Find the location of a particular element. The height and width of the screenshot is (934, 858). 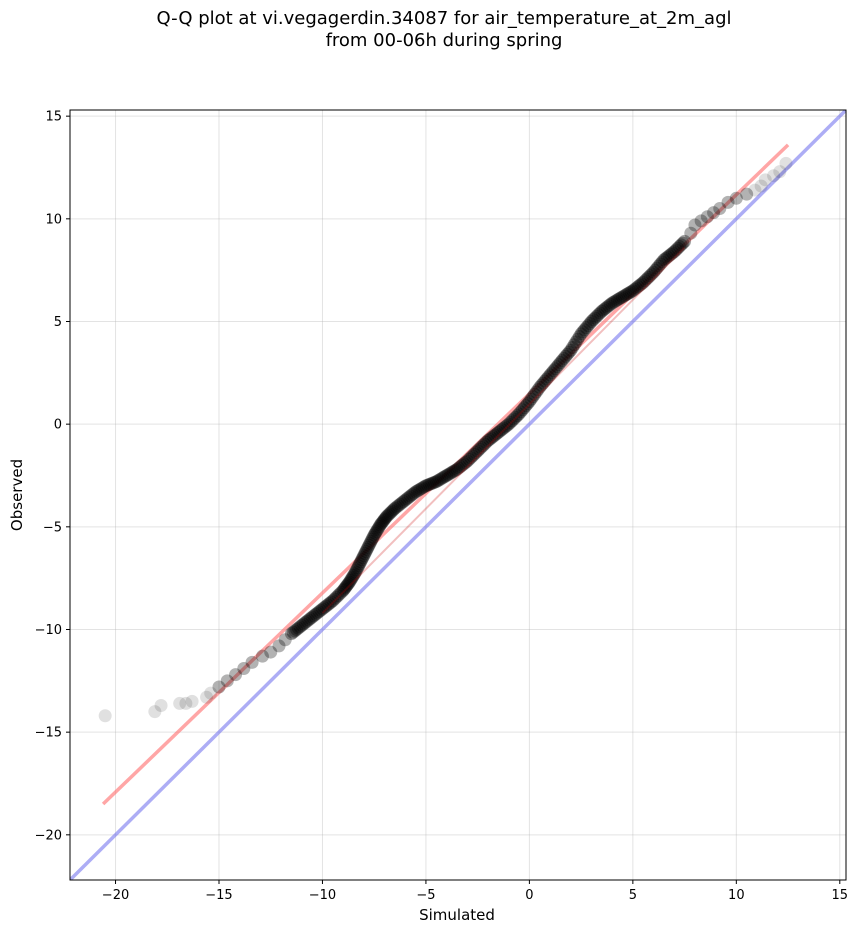

y-axis-label: Observed is located at coordinates (17, 495).